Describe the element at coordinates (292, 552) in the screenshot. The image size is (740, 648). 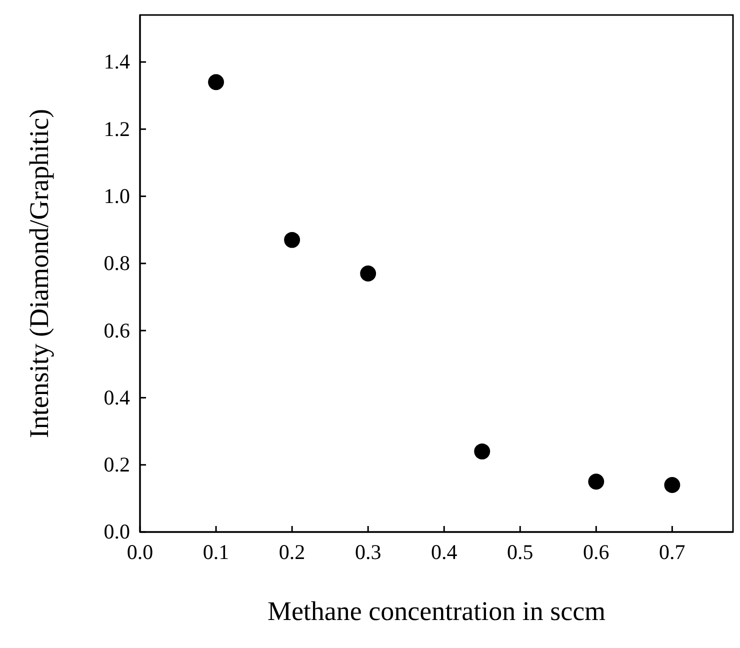
I see `x-tick-label: 0.2` at that location.